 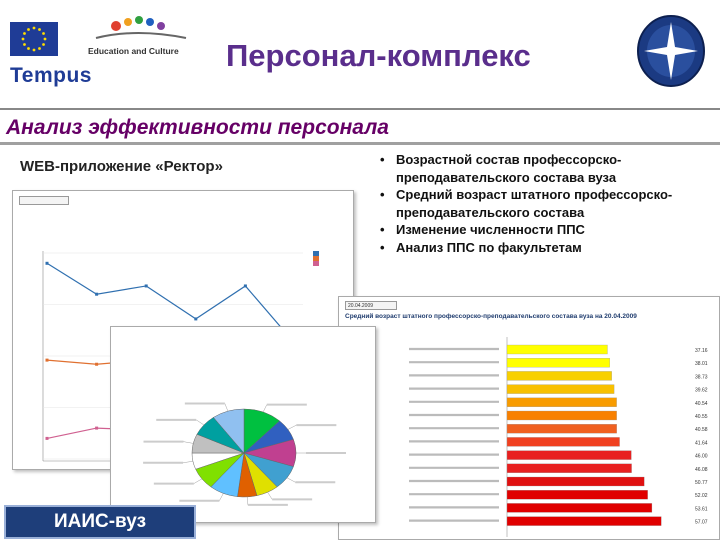 What do you see at coordinates (701, 430) in the screenshot?
I see `data-label: 40.58` at bounding box center [701, 430].